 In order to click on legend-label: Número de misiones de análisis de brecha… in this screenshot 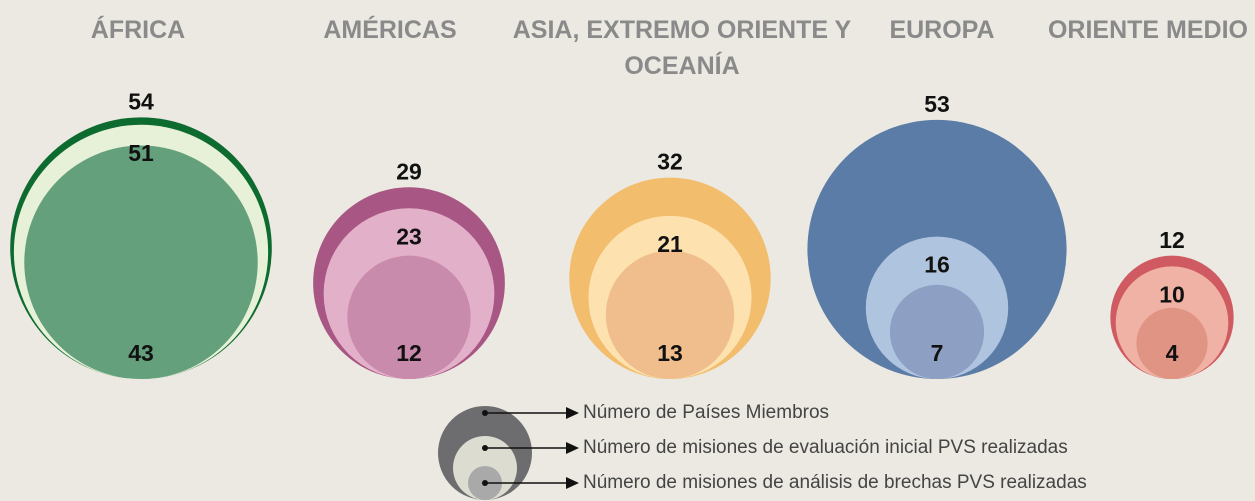, I will do `click(835, 482)`.